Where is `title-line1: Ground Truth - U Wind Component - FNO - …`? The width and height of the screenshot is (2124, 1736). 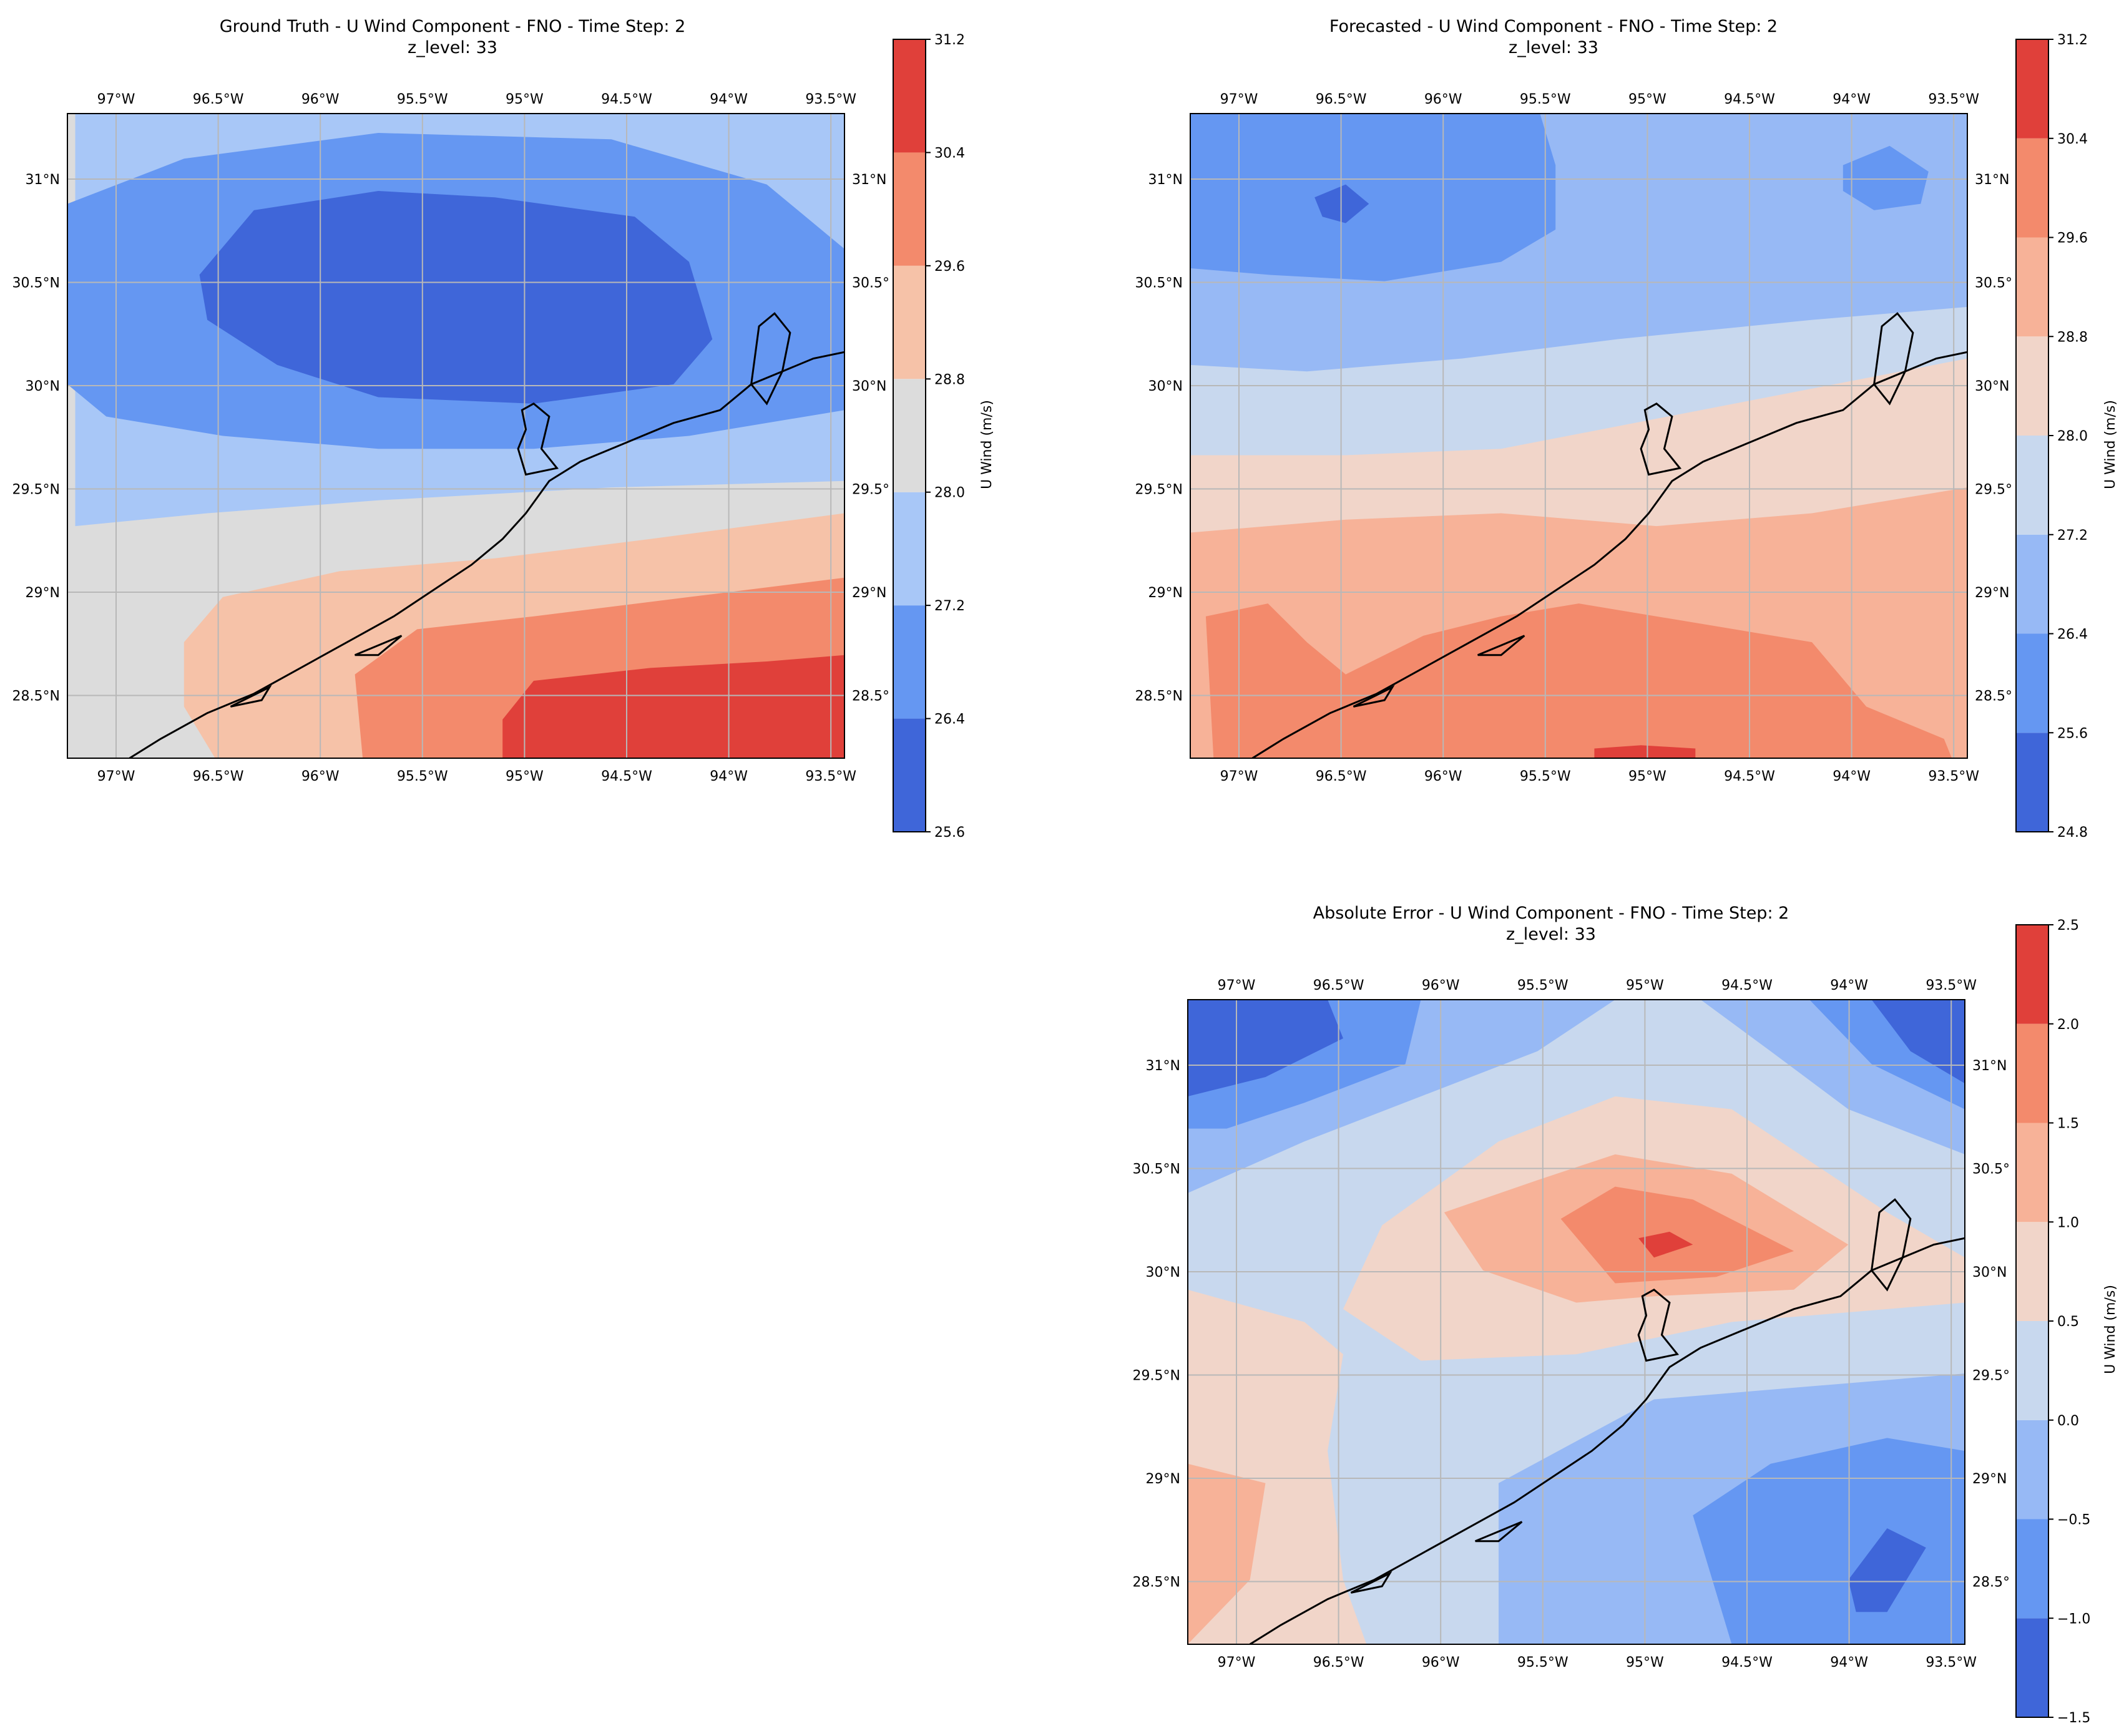 title-line1: Ground Truth - U Wind Component - FNO - … is located at coordinates (452, 26).